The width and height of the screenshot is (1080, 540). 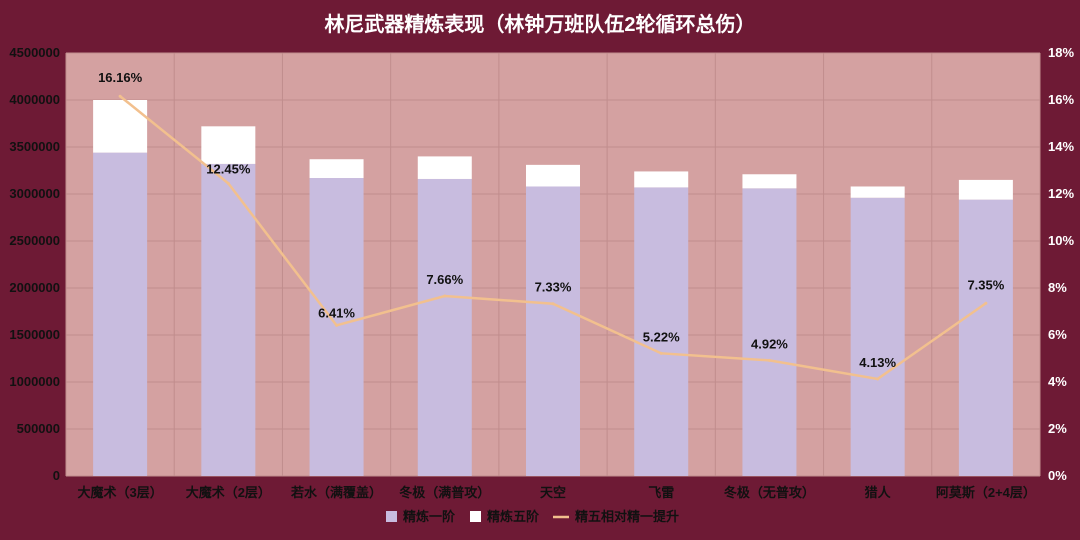 What do you see at coordinates (878, 492) in the screenshot?
I see `x-tick-label: 猎人` at bounding box center [878, 492].